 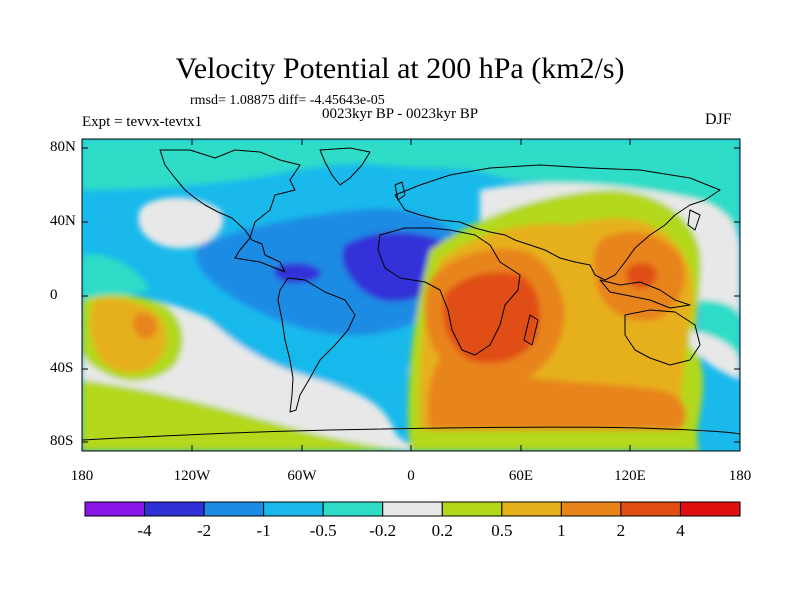 What do you see at coordinates (662, 337) in the screenshot?
I see `coastline-australia` at bounding box center [662, 337].